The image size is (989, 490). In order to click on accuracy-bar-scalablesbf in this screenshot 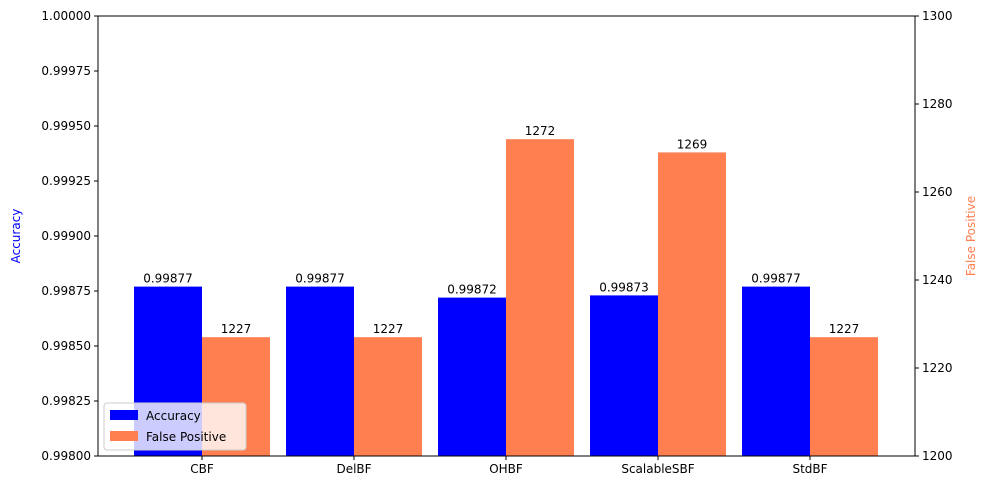, I will do `click(624, 375)`.